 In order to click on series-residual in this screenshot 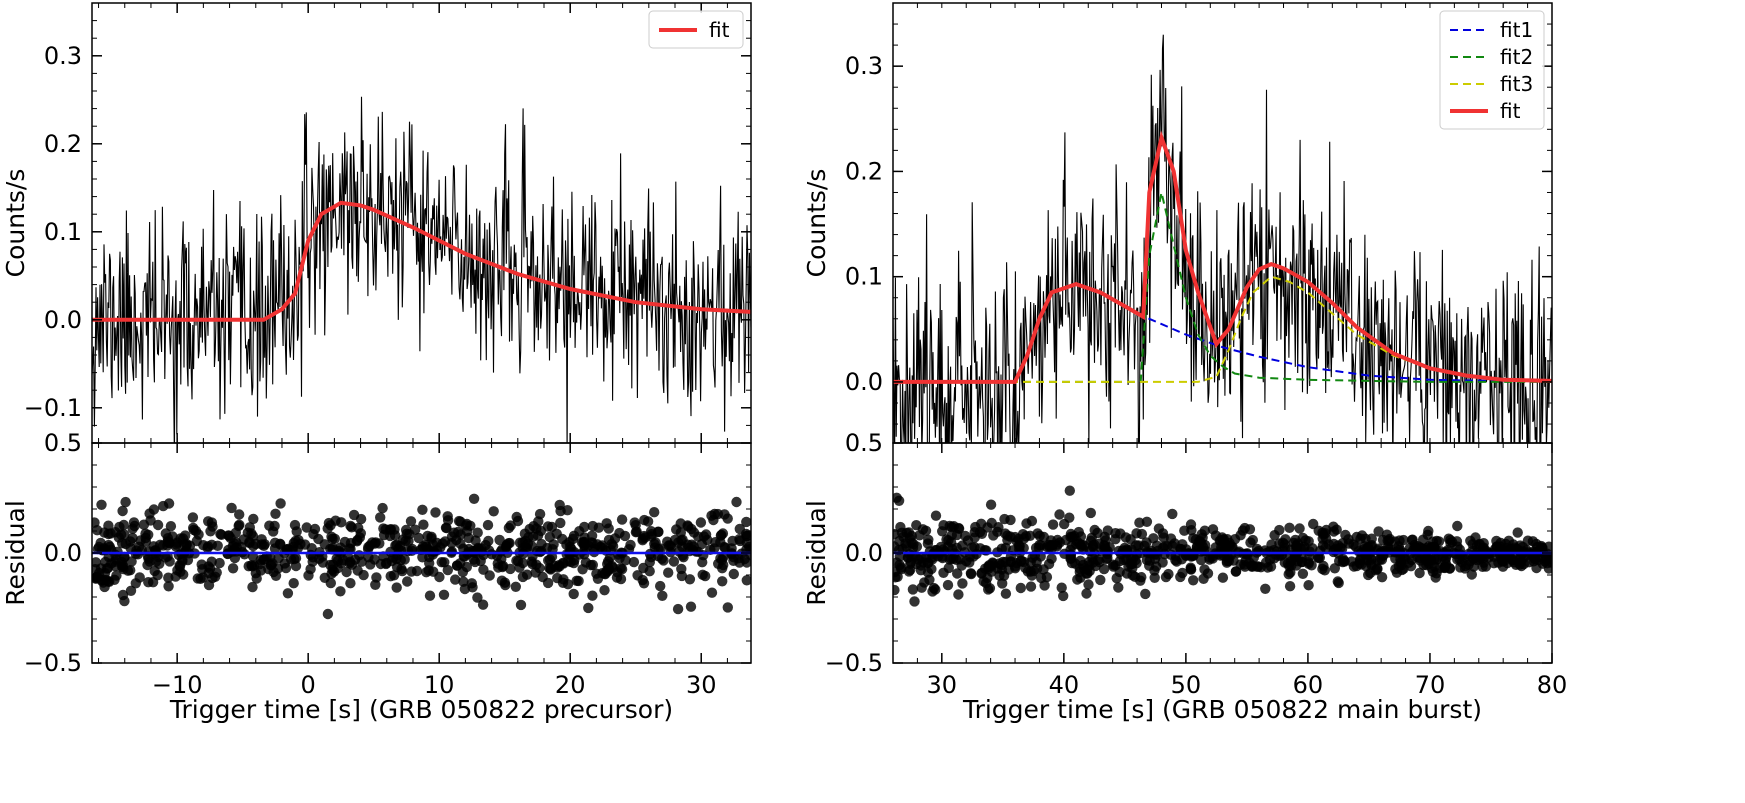, I will do `click(1222, 546)`.